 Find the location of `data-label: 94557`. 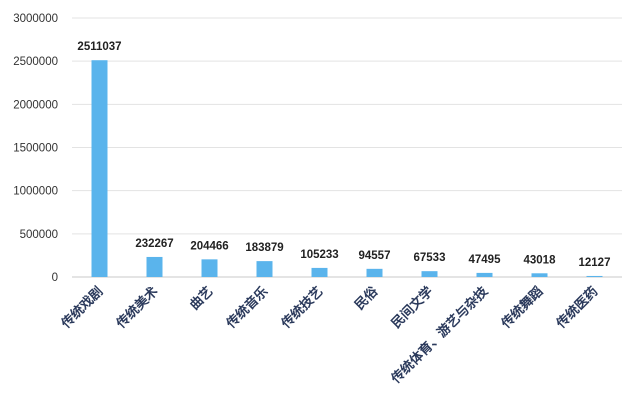

data-label: 94557 is located at coordinates (375, 256).